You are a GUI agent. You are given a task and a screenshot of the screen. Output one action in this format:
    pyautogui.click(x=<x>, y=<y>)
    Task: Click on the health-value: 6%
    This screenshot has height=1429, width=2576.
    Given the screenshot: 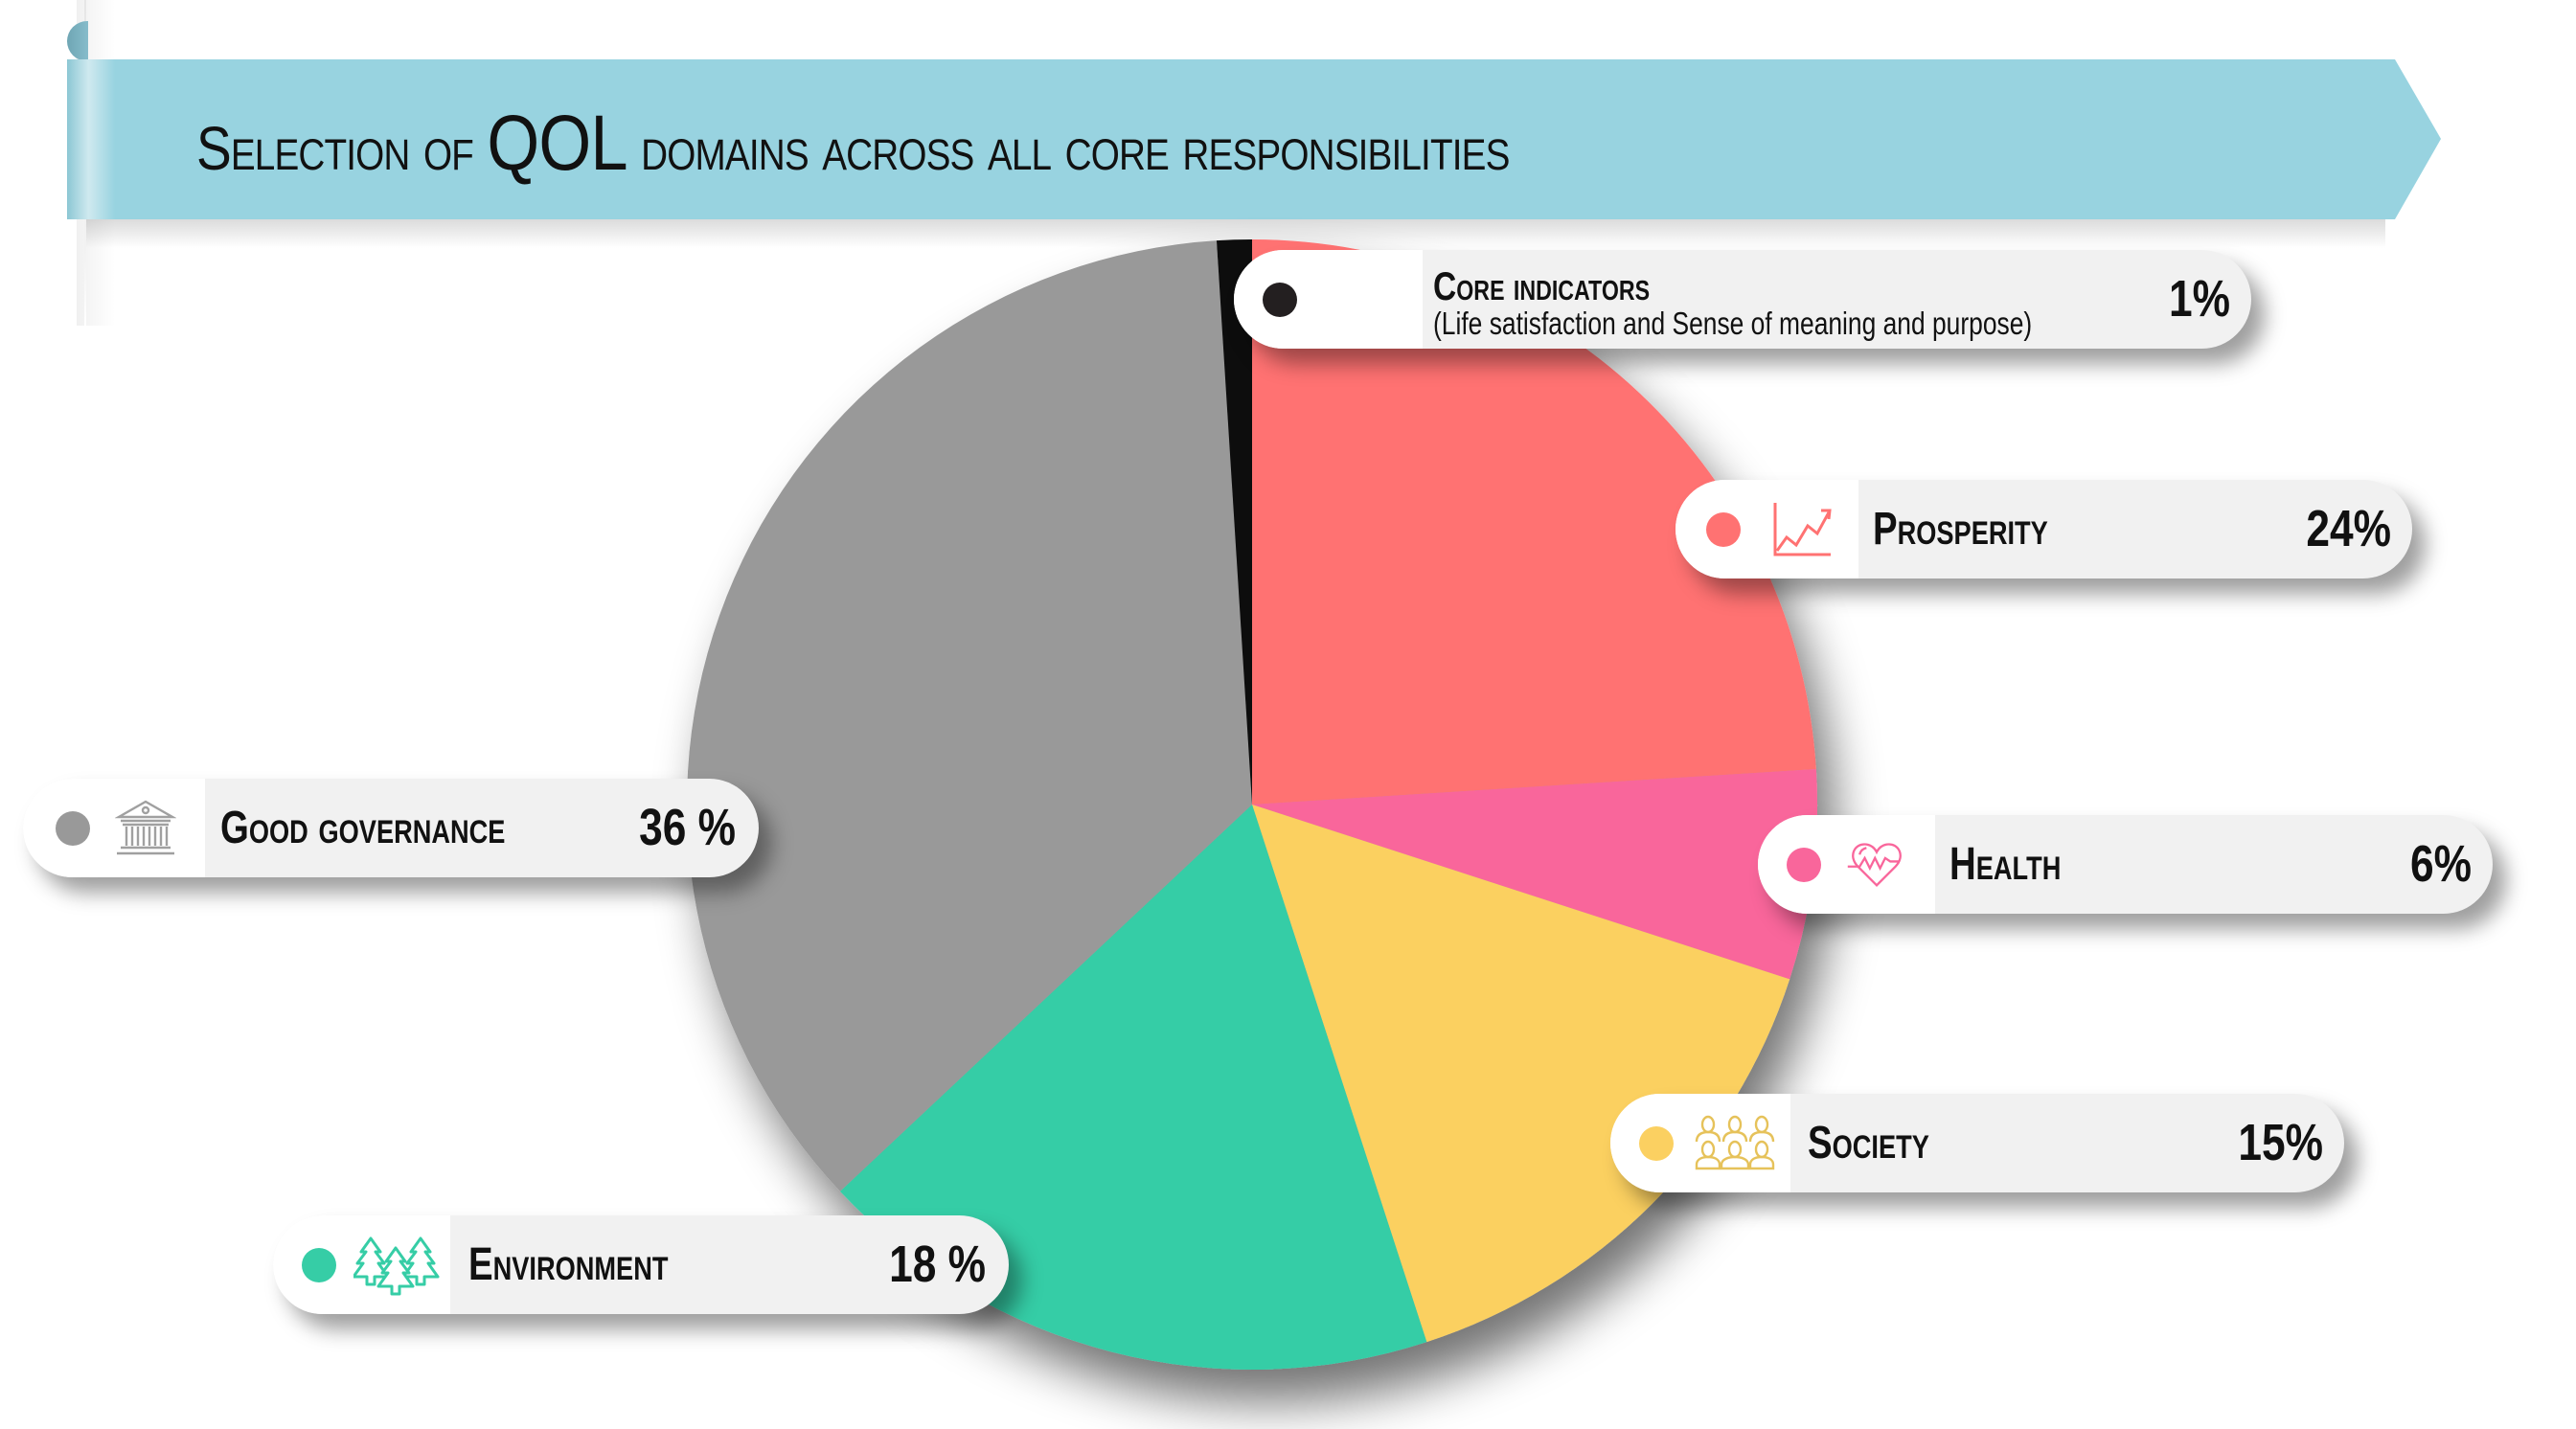 What is the action you would take?
    pyautogui.click(x=2441, y=864)
    